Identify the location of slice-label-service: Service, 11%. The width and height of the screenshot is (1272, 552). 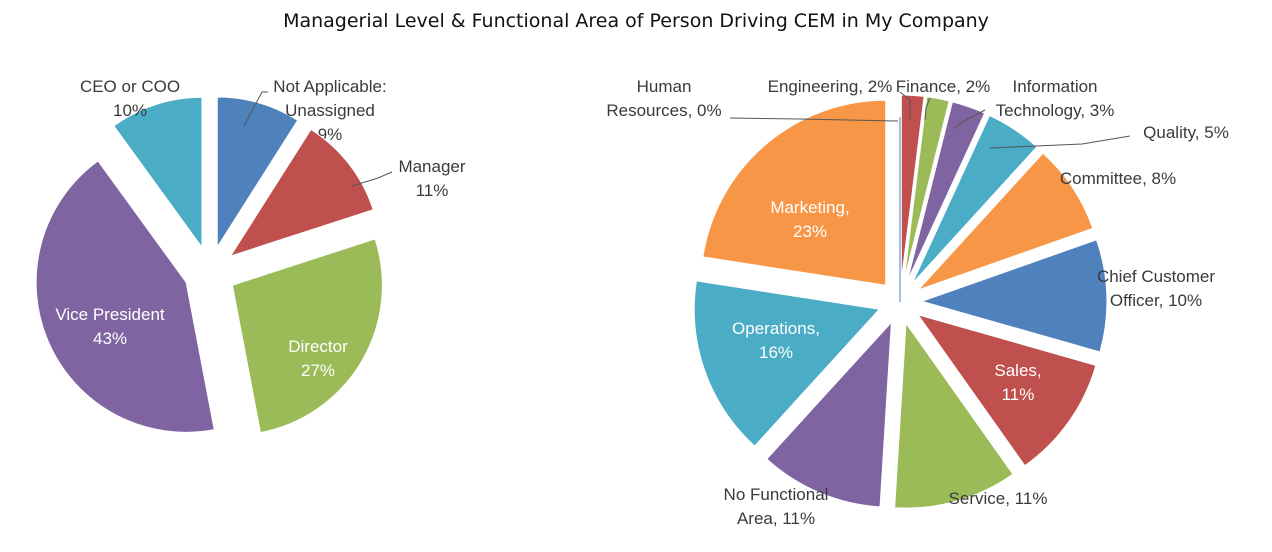
(998, 498).